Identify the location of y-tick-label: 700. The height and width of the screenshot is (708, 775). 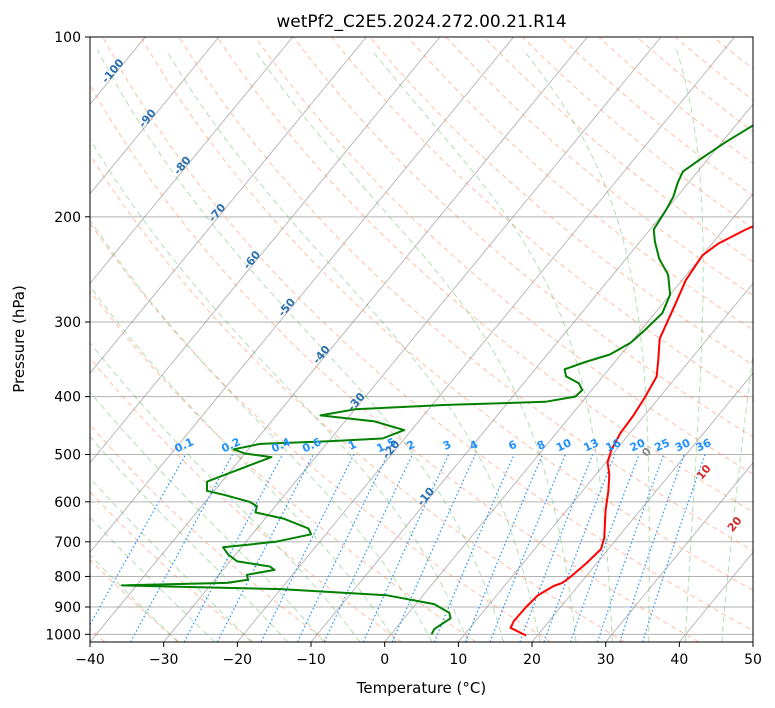
(67, 543).